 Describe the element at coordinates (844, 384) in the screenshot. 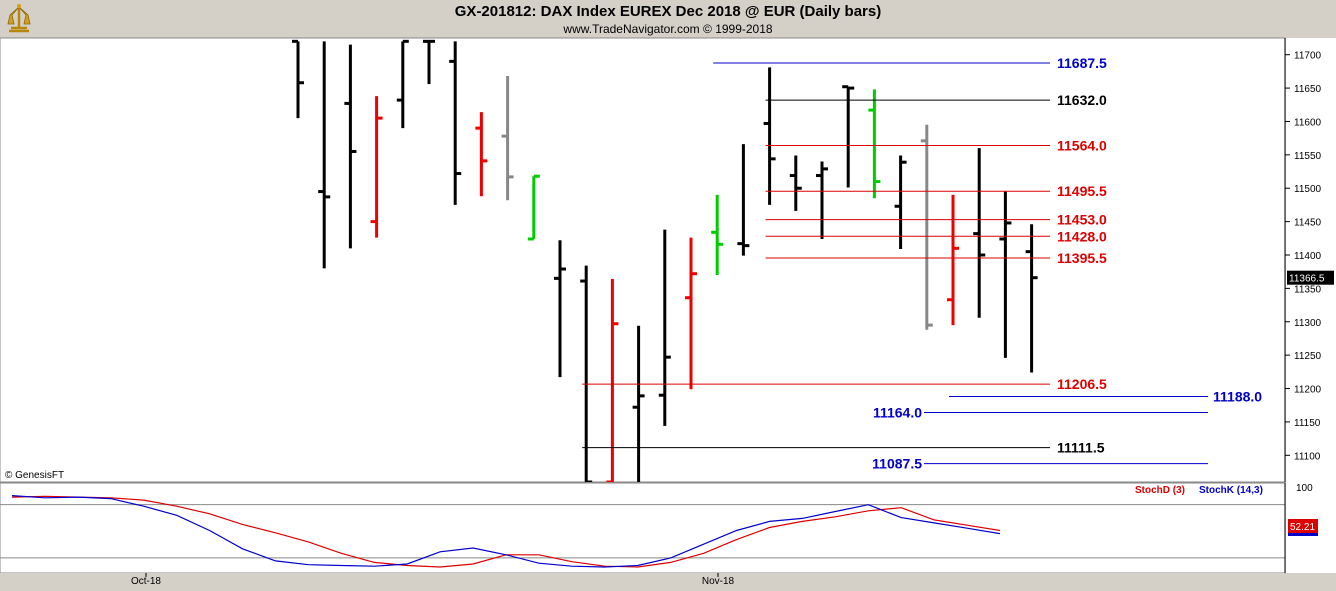

I see `price-level: 11206.5` at that location.